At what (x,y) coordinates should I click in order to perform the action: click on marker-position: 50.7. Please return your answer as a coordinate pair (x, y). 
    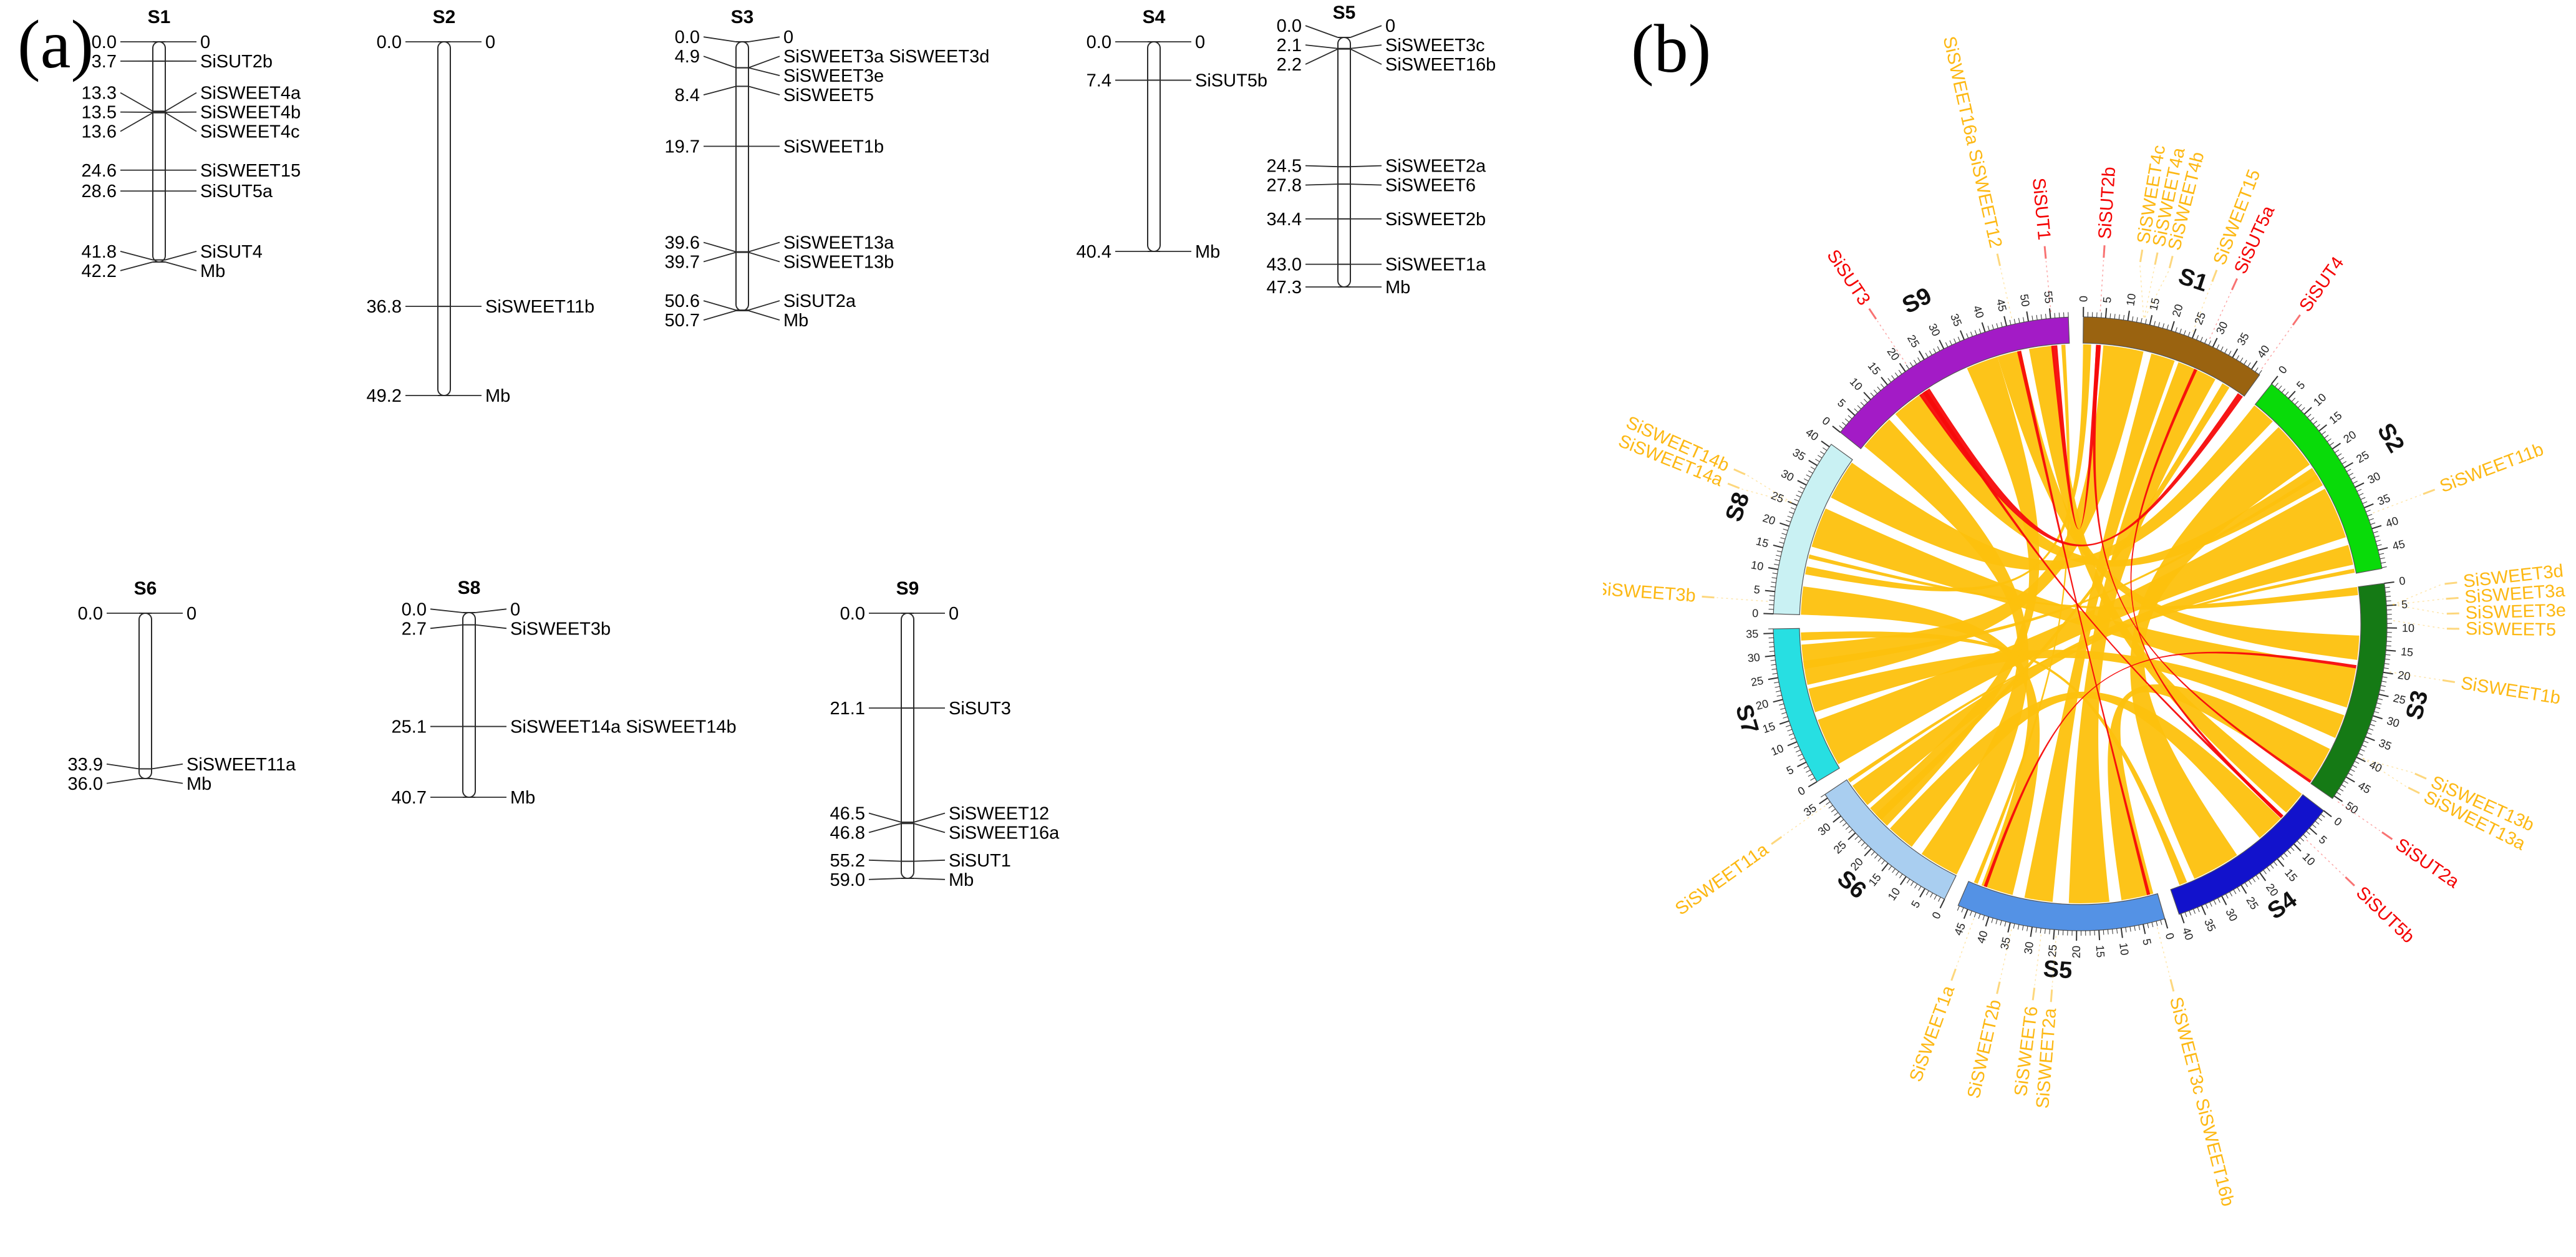
    Looking at the image, I should click on (682, 321).